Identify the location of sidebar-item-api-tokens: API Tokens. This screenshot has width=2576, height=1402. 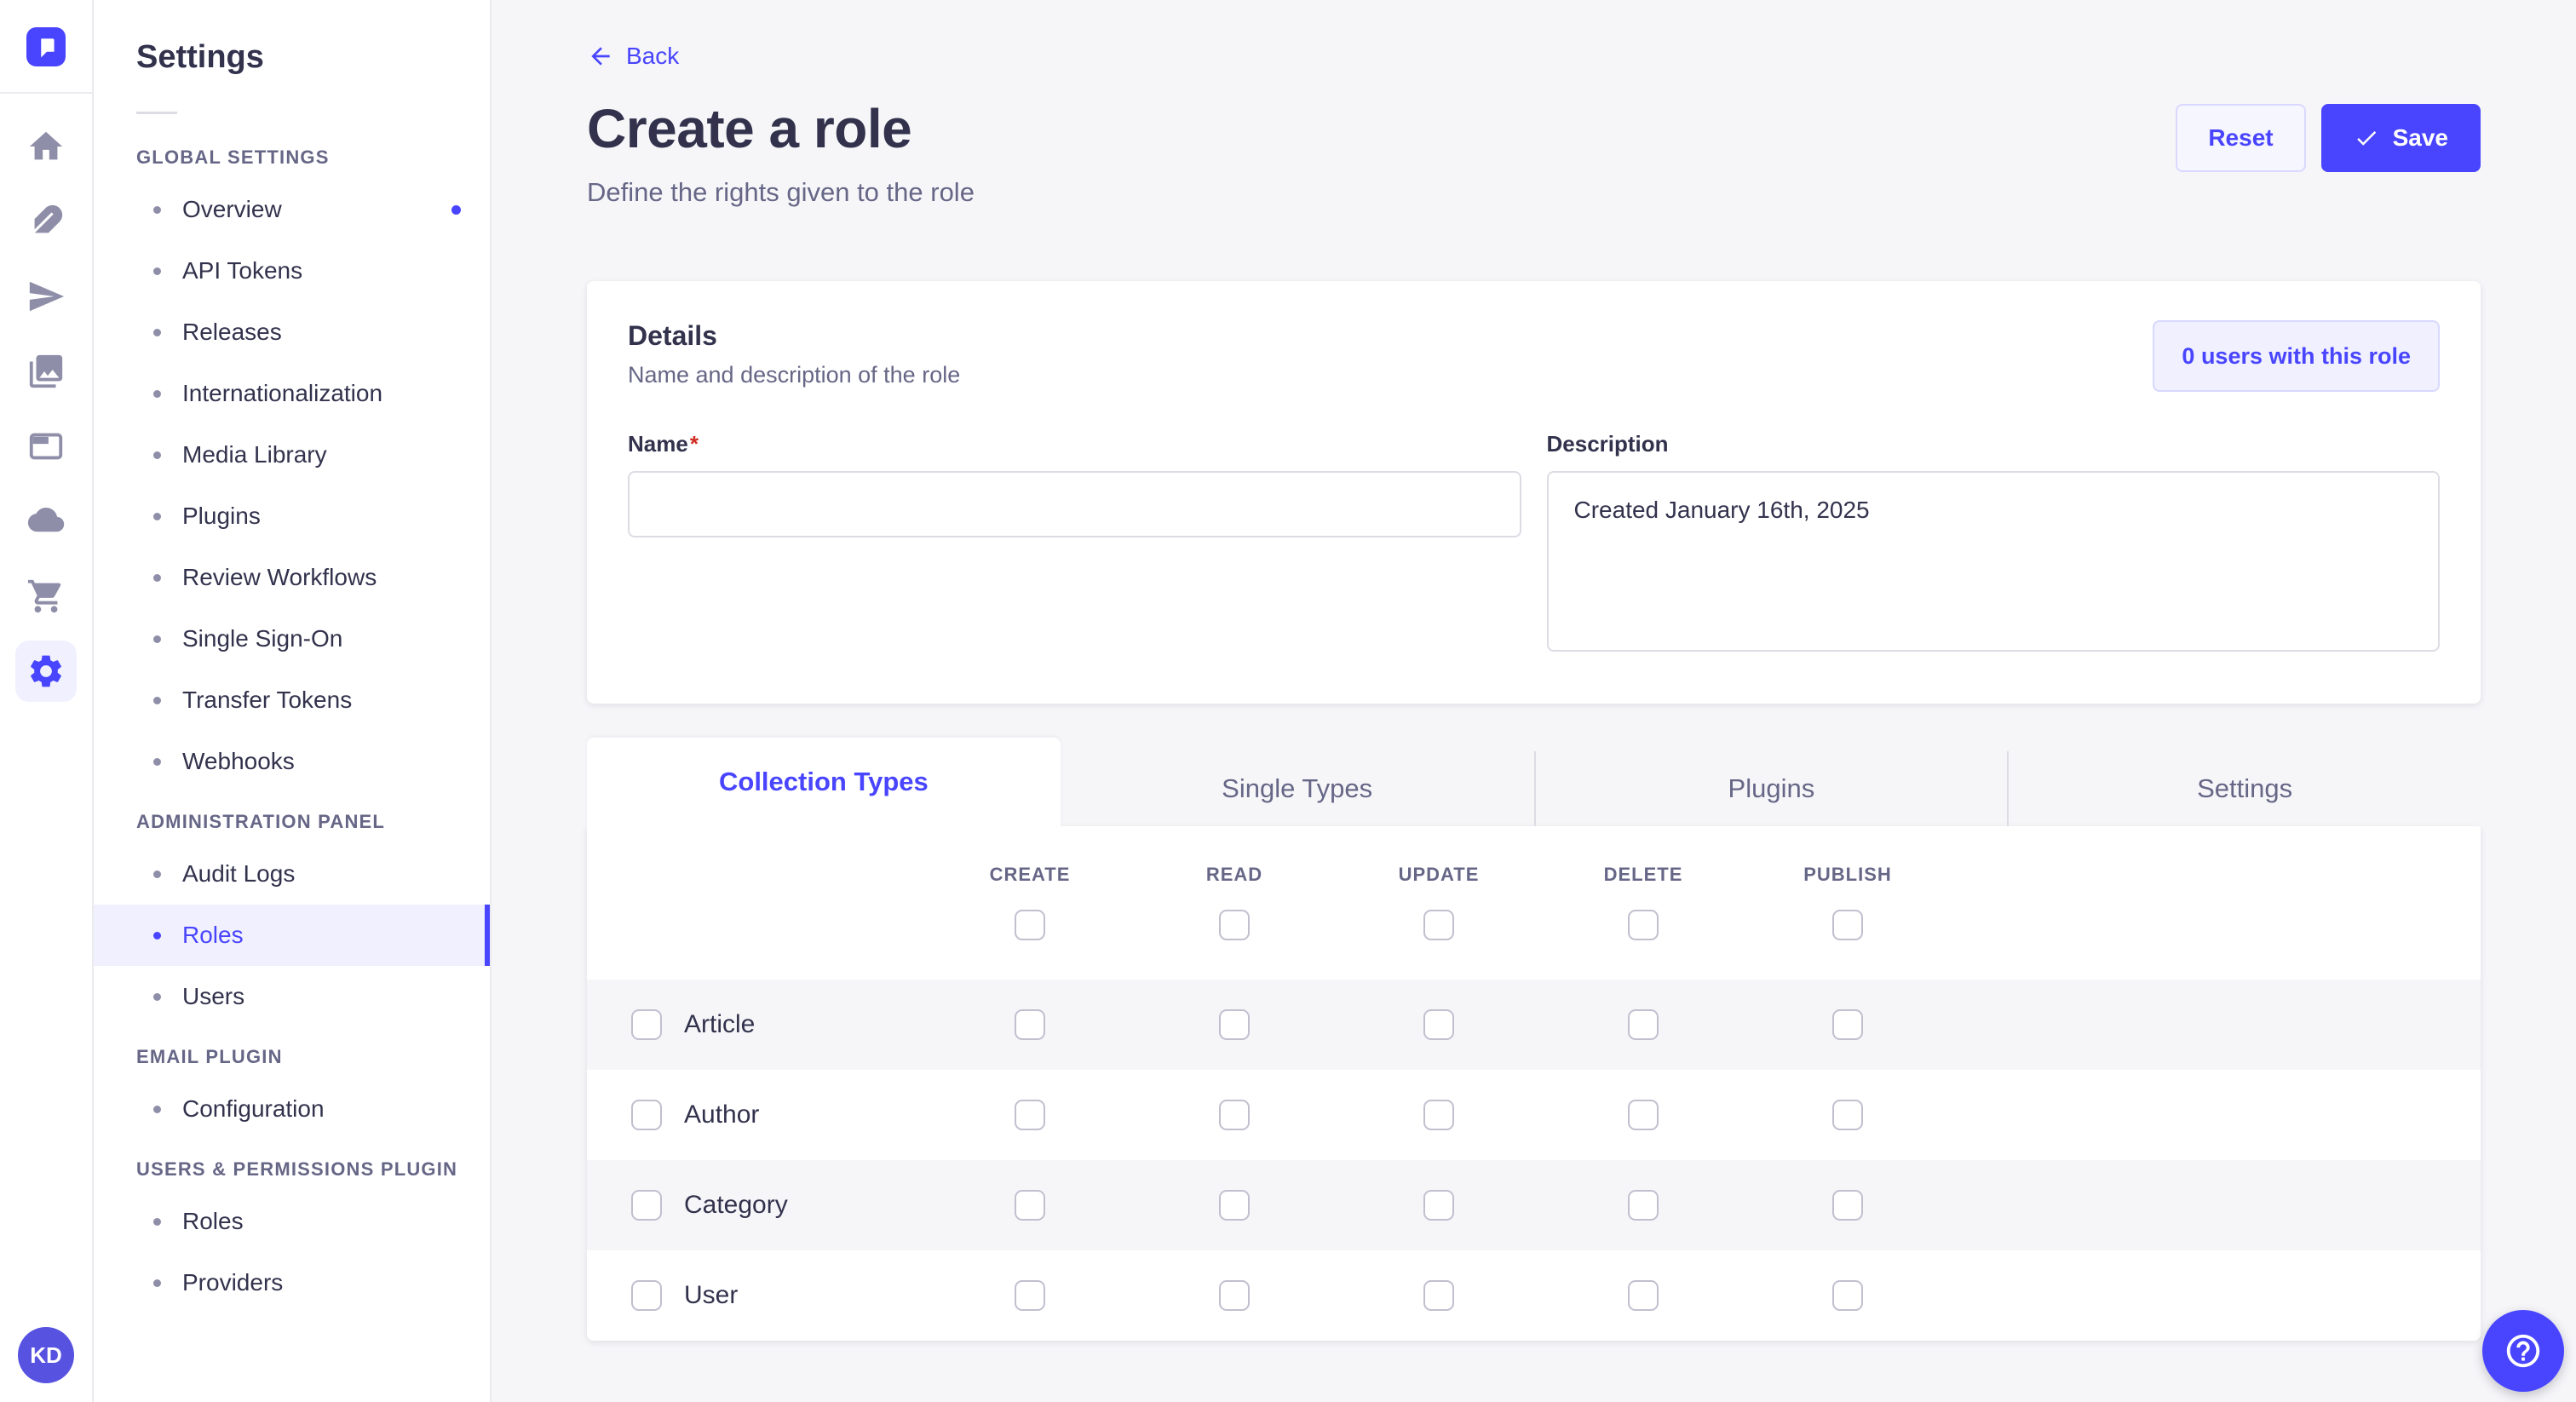
(292, 271).